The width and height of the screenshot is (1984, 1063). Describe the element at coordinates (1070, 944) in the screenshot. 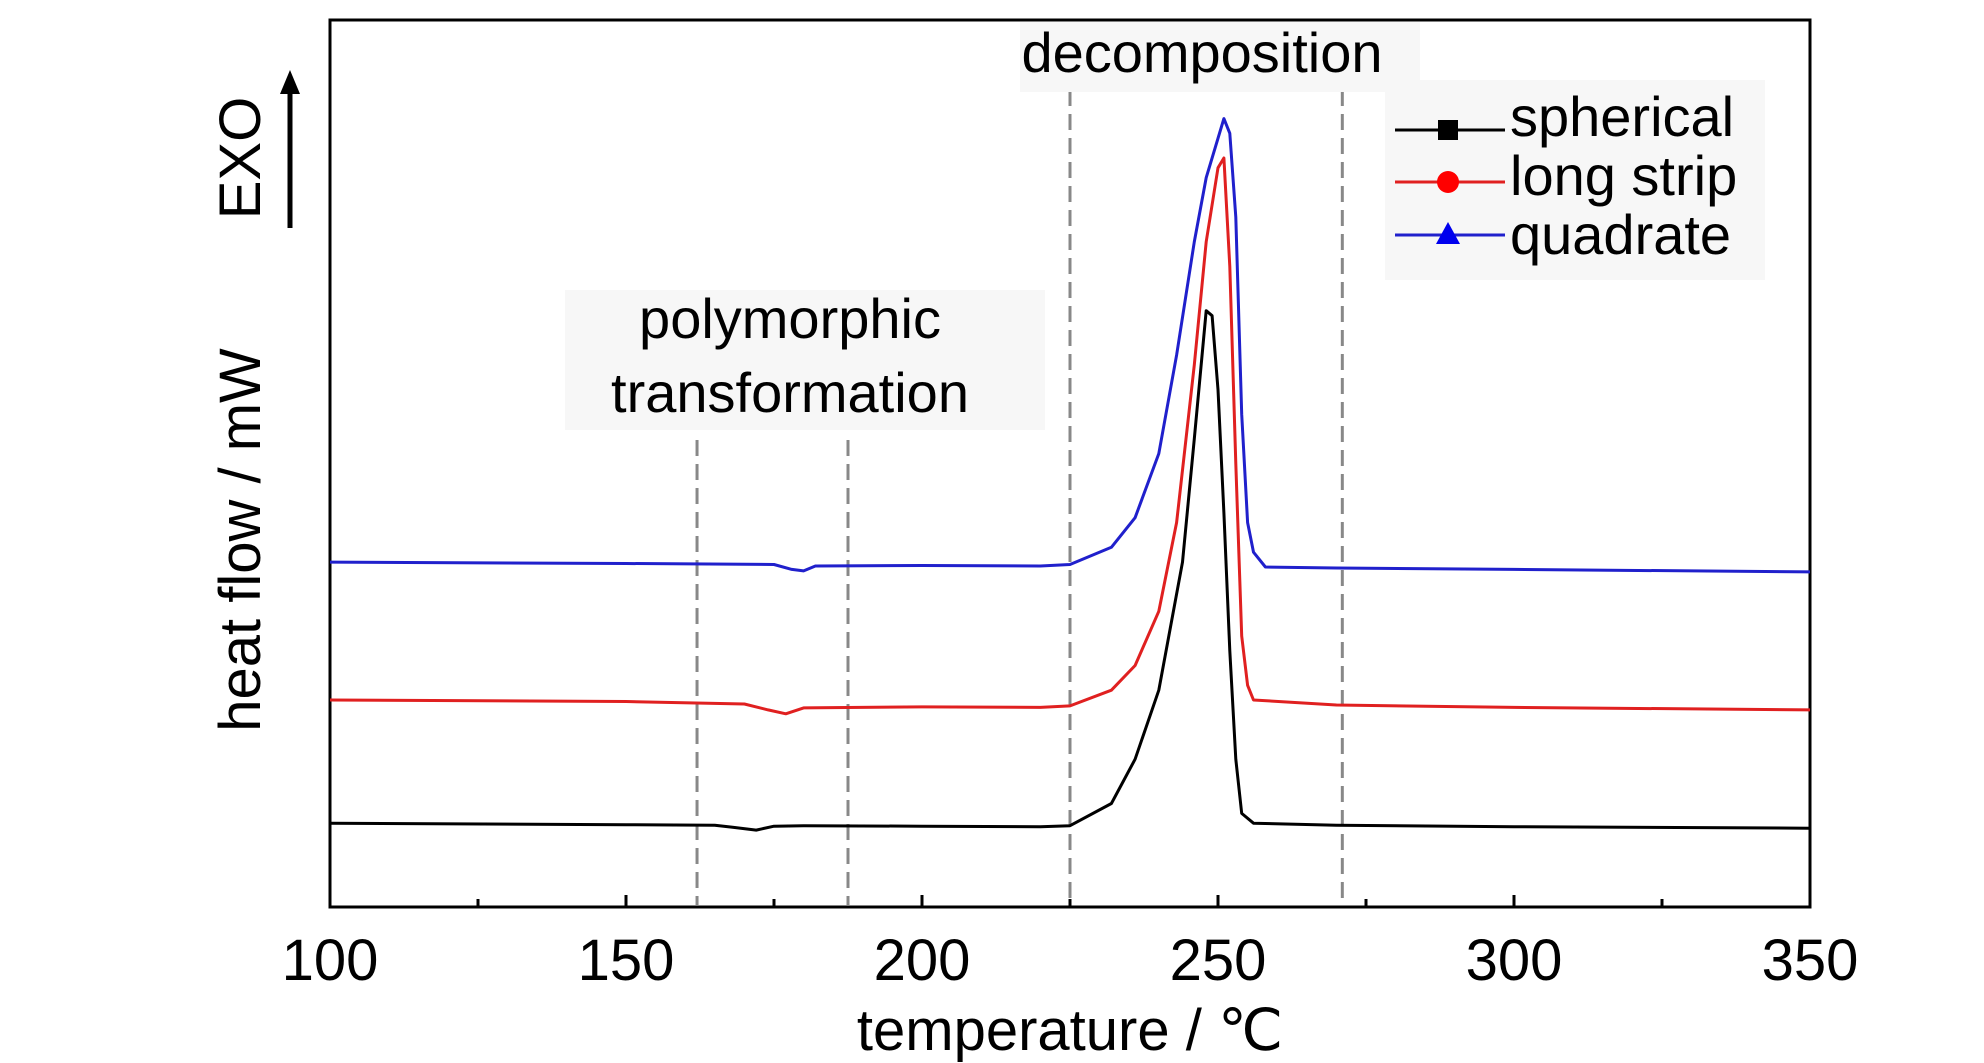

I see `x-axis-ticks: 100 150 200 250 300 350` at that location.